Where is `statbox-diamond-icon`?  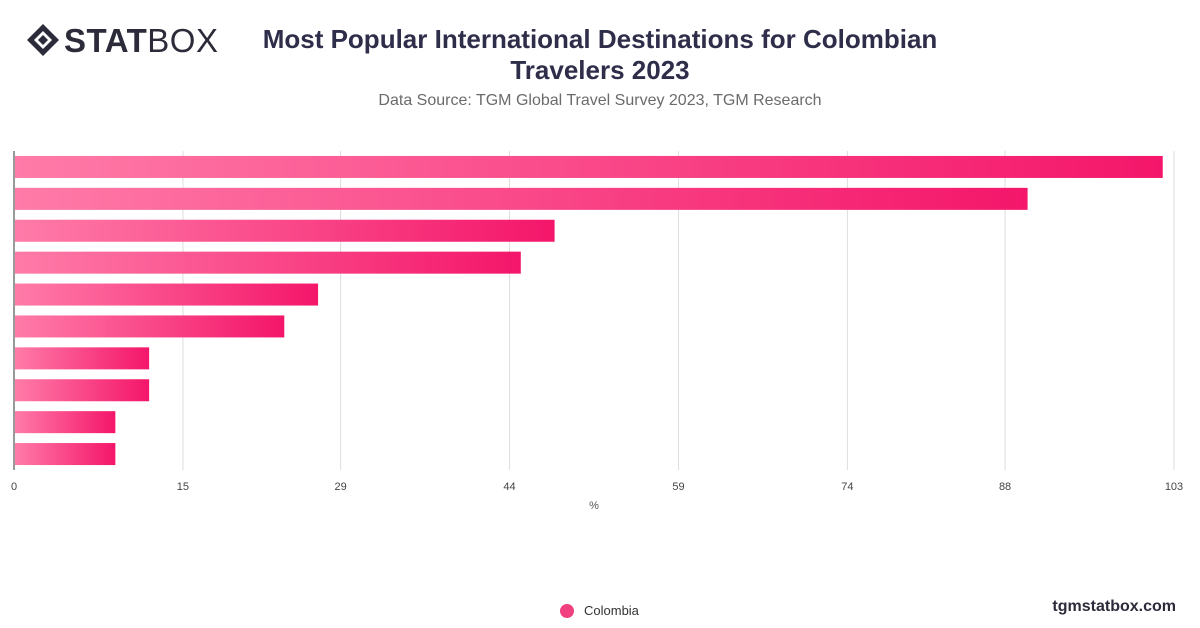
statbox-diamond-icon is located at coordinates (43, 40).